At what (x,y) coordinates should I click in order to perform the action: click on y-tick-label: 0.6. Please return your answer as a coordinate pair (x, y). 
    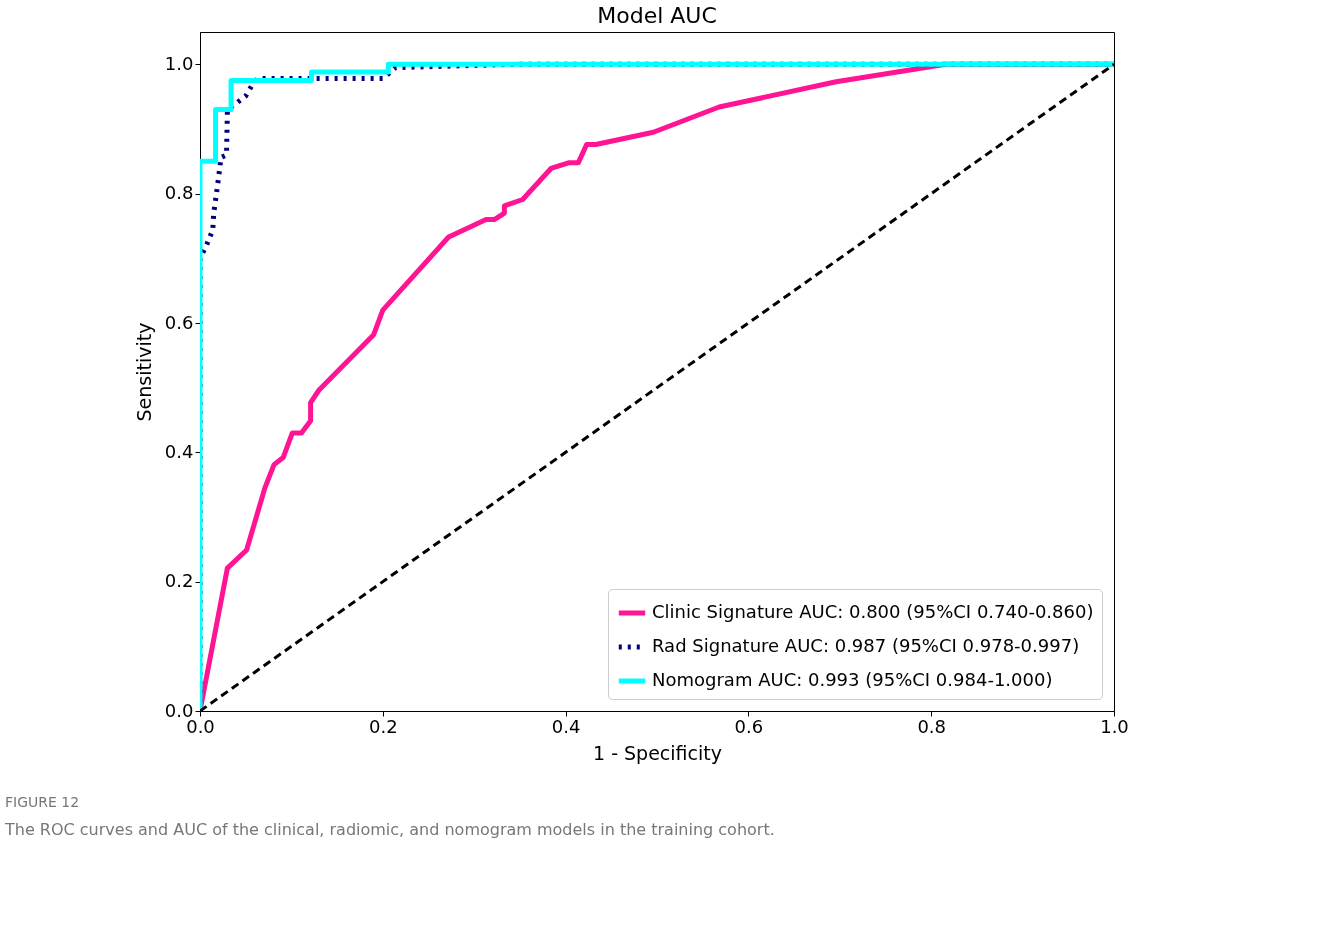
    Looking at the image, I should click on (179, 322).